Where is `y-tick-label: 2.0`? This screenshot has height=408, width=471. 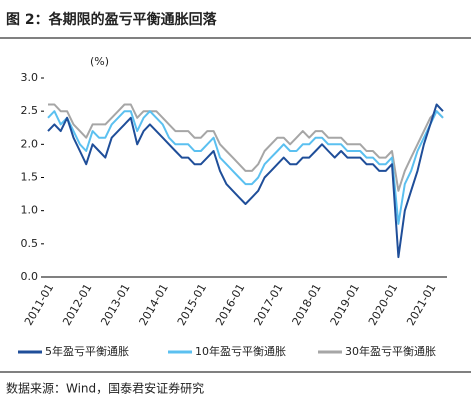 y-tick-label: 2.0 is located at coordinates (30, 143).